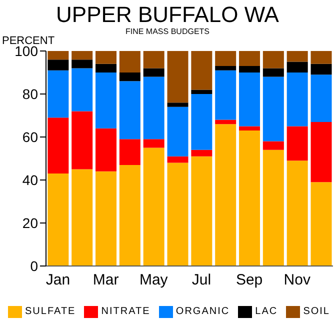  I want to click on x-tick-label: Mar, so click(105, 280).